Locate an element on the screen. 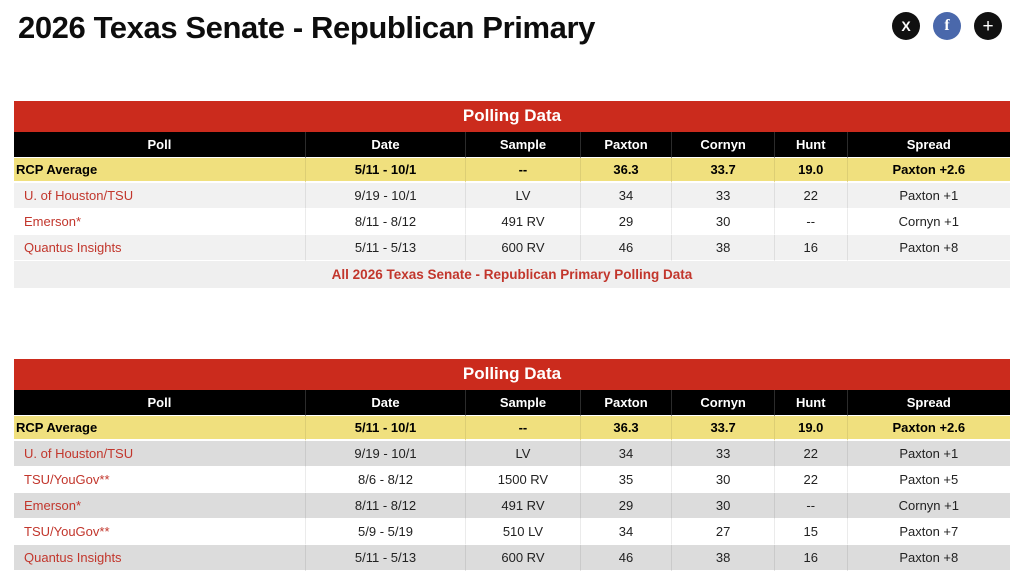 This screenshot has width=1024, height=571. cell-spread: Paxton +7 is located at coordinates (928, 532).